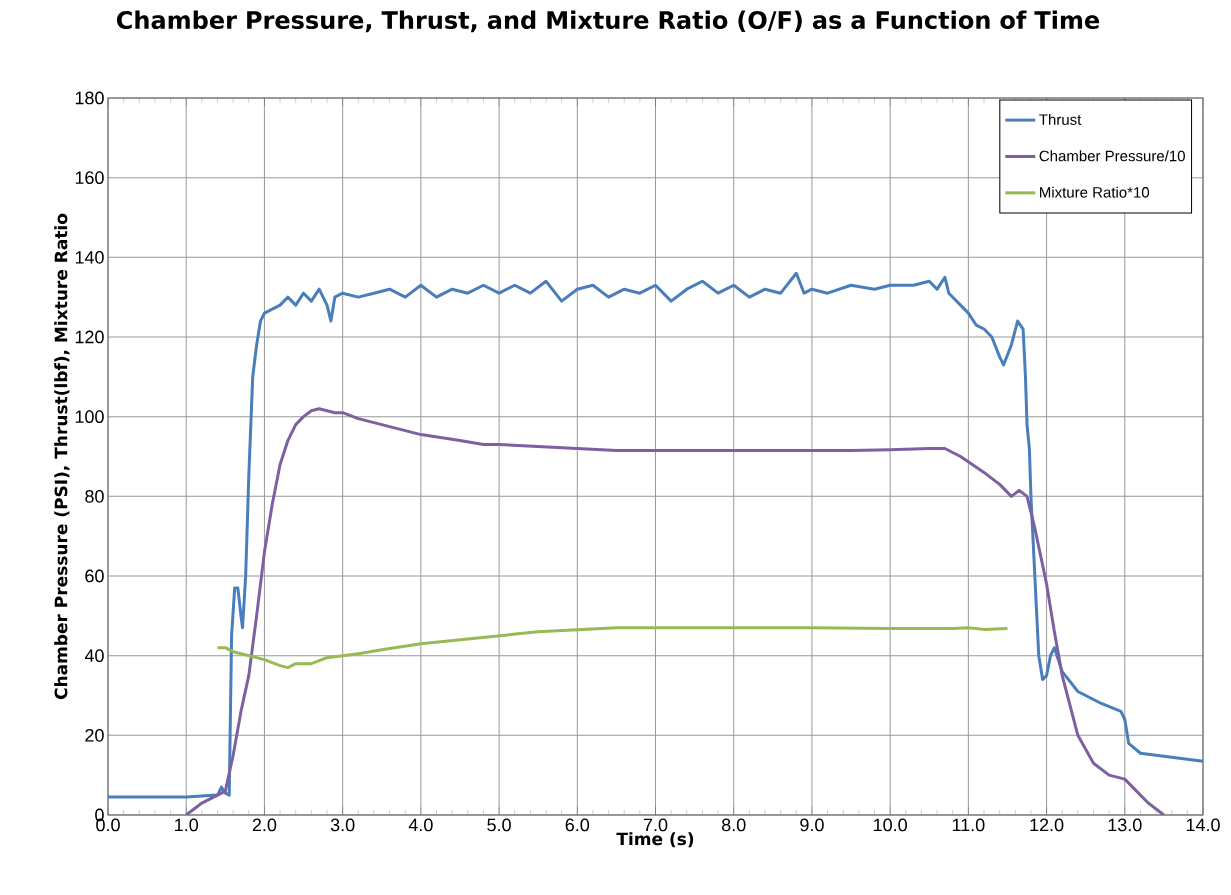  I want to click on y-tick-label: 80, so click(94, 496).